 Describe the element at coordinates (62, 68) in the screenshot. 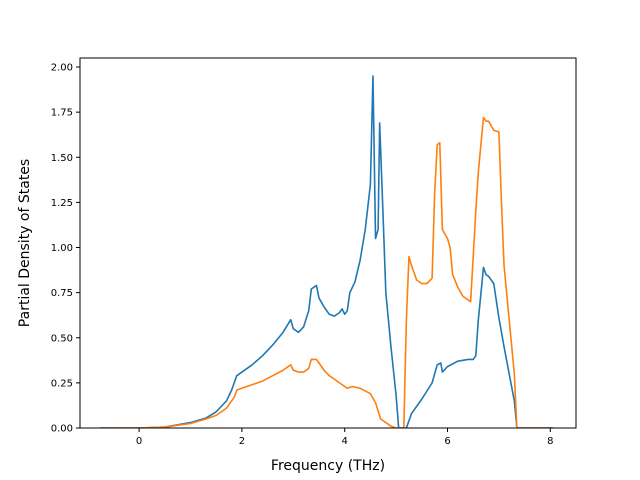

I see `y-tick-label: 2.00` at that location.